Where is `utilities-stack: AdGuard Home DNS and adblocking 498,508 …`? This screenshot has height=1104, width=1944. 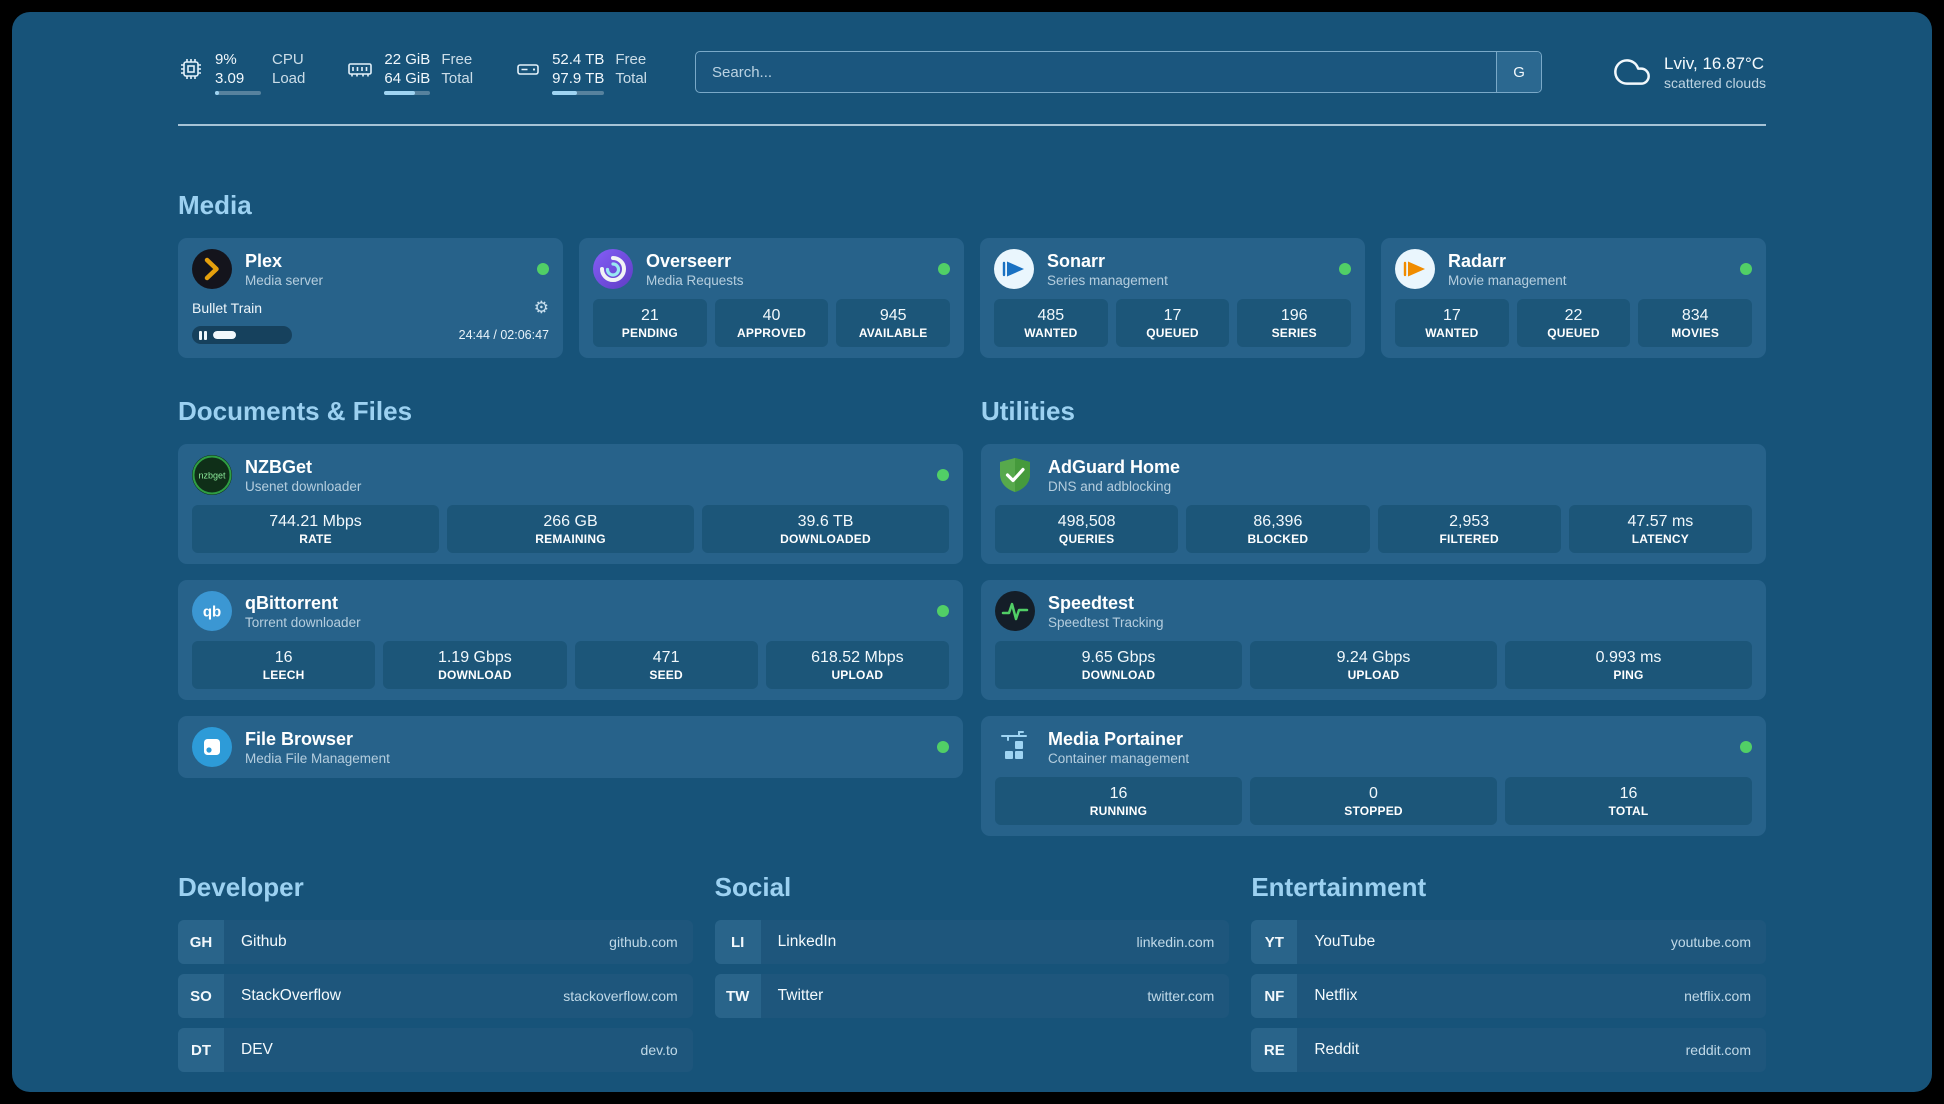 utilities-stack: AdGuard Home DNS and adblocking 498,508 … is located at coordinates (1373, 640).